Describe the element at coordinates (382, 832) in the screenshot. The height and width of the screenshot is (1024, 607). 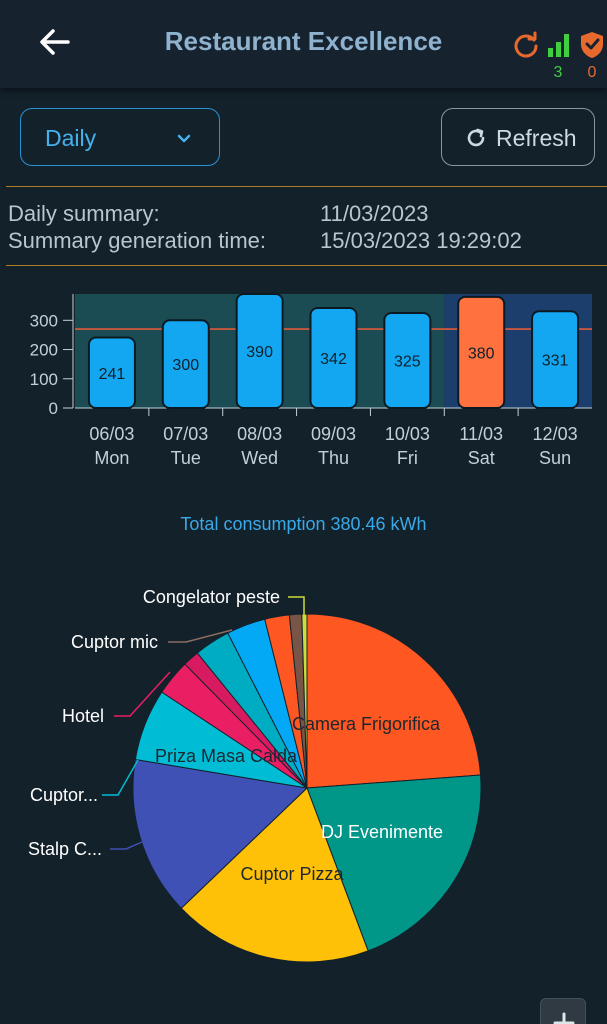
I see `pie-inside-label: DJ Evenimente` at that location.